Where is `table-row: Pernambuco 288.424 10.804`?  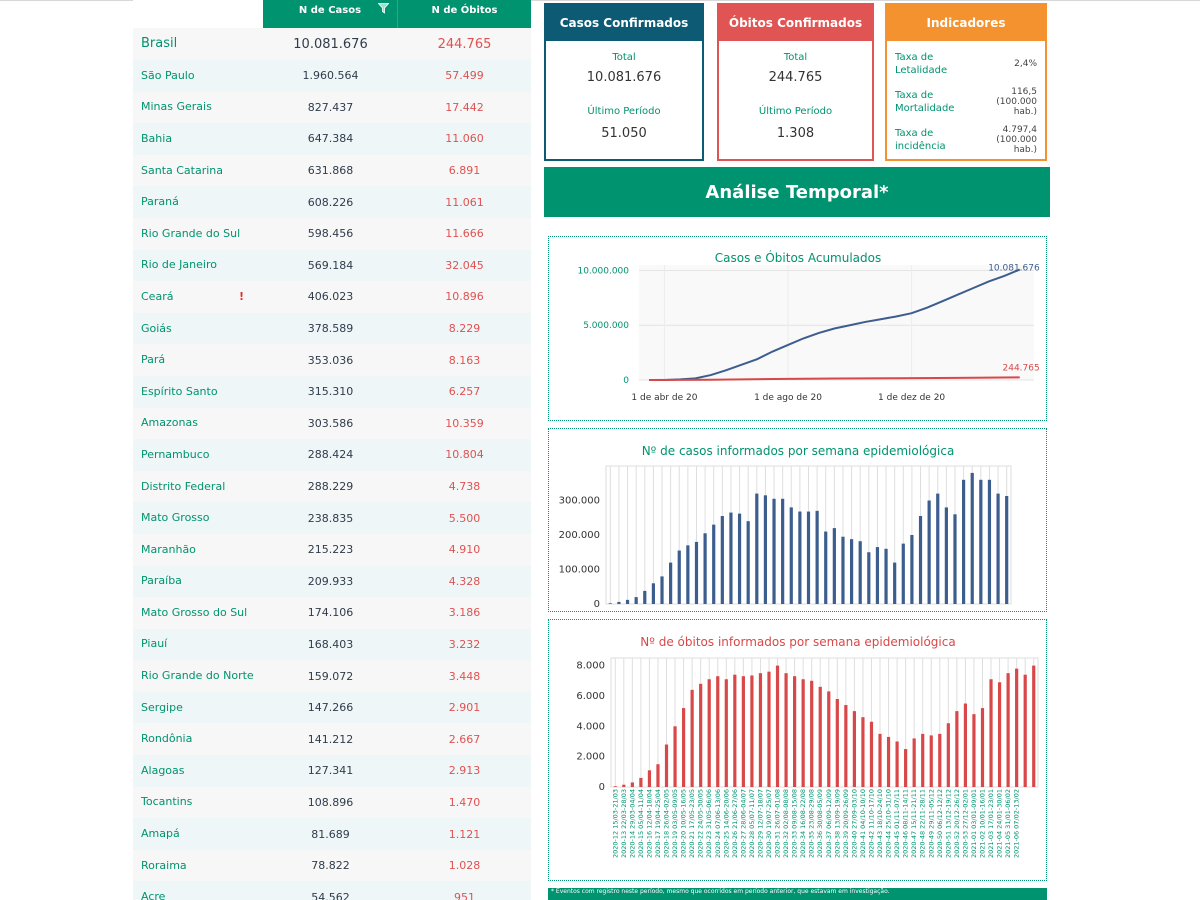 table-row: Pernambuco 288.424 10.804 is located at coordinates (332, 455).